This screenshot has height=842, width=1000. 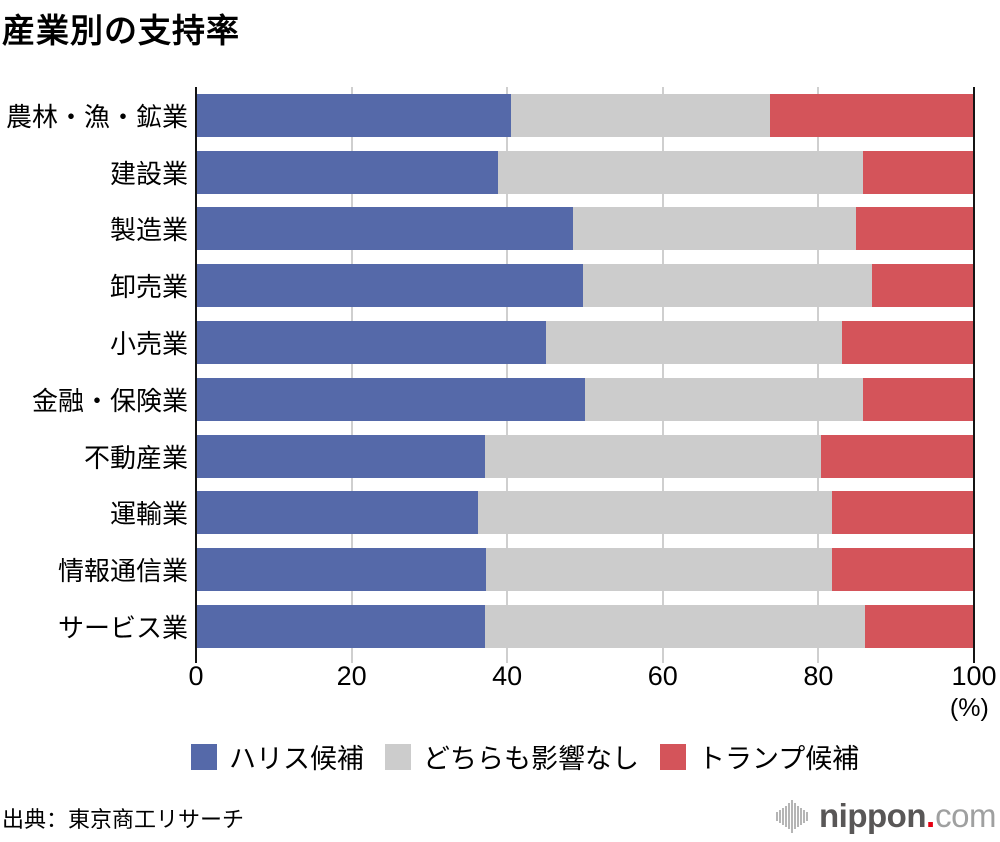 What do you see at coordinates (196, 676) in the screenshot?
I see `x-tick-label: 0` at bounding box center [196, 676].